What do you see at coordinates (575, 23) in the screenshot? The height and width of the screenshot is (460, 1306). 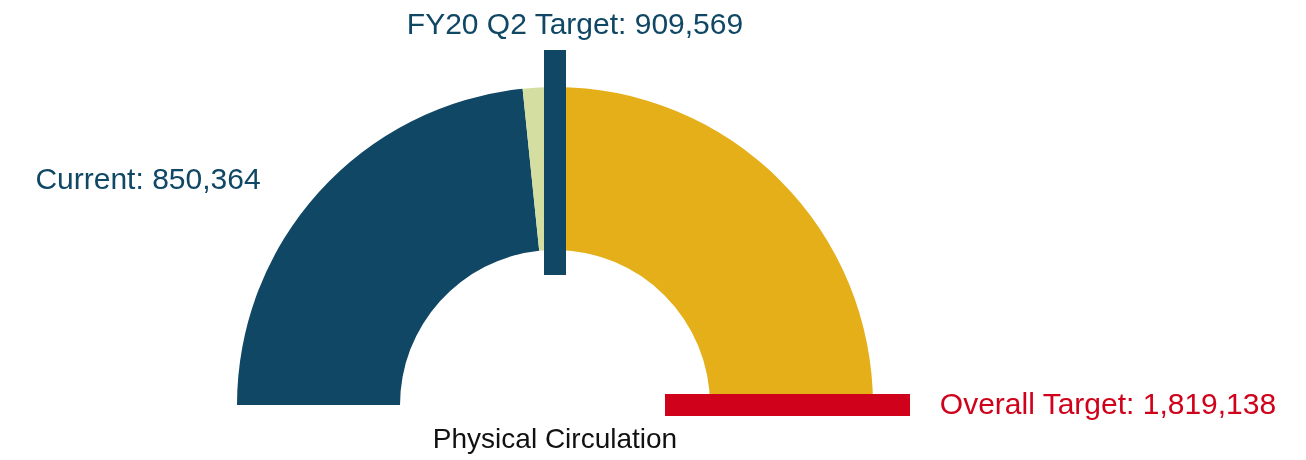 I see `text: FY20 Q2 Target: 909,569` at bounding box center [575, 23].